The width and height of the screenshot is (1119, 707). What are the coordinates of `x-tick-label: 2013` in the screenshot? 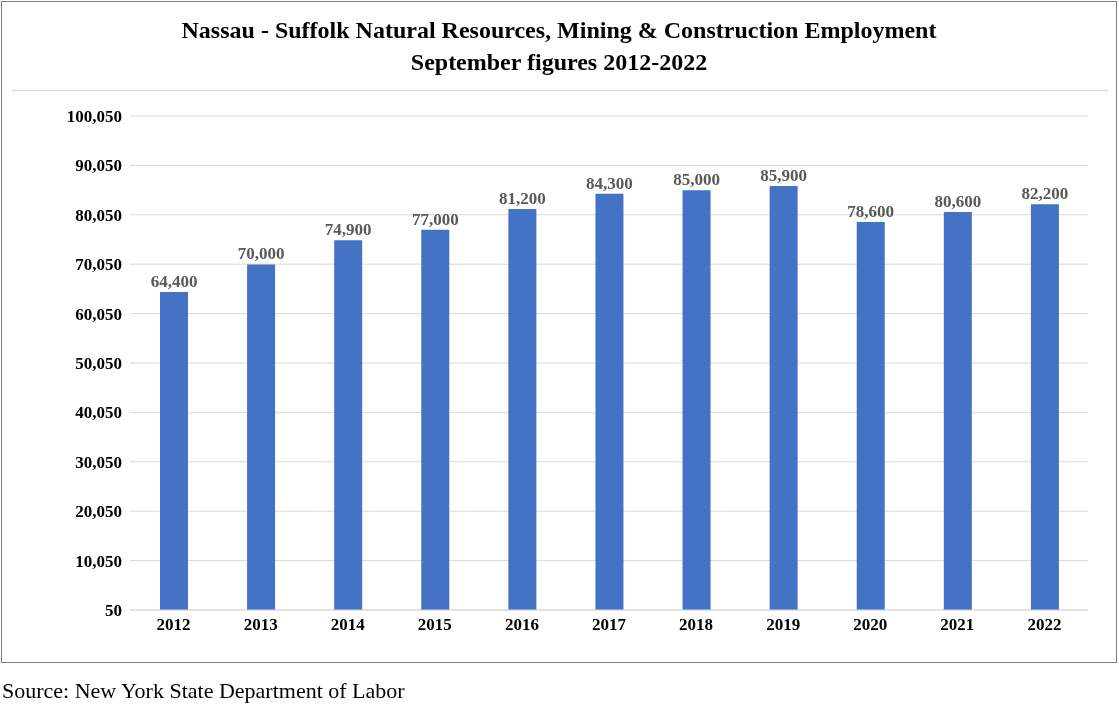 It's located at (260, 625).